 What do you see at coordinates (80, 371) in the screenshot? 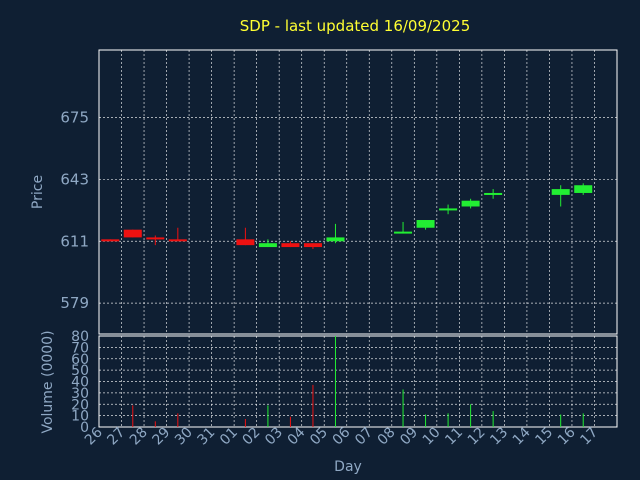
I see `volume-tick-label: 50` at bounding box center [80, 371].